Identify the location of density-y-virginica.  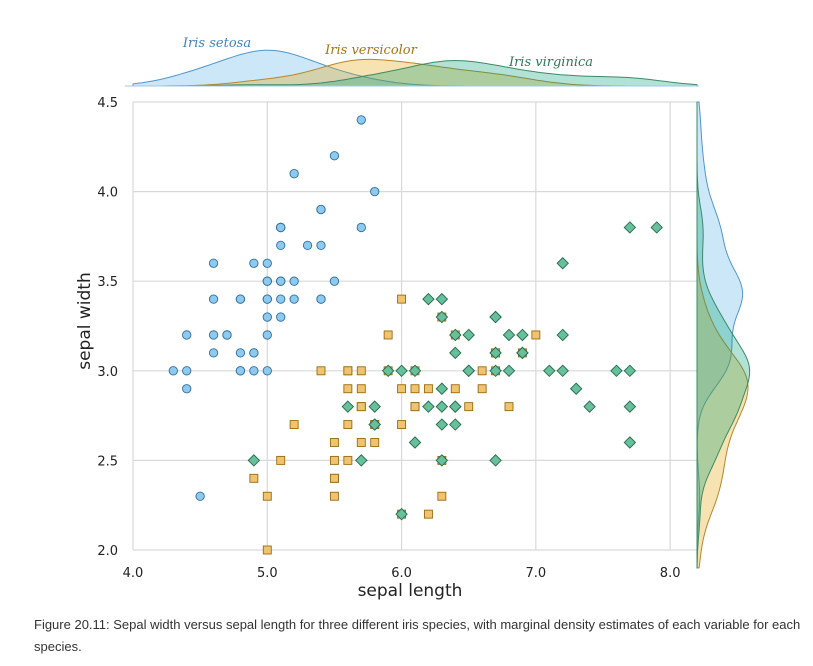
(723, 335).